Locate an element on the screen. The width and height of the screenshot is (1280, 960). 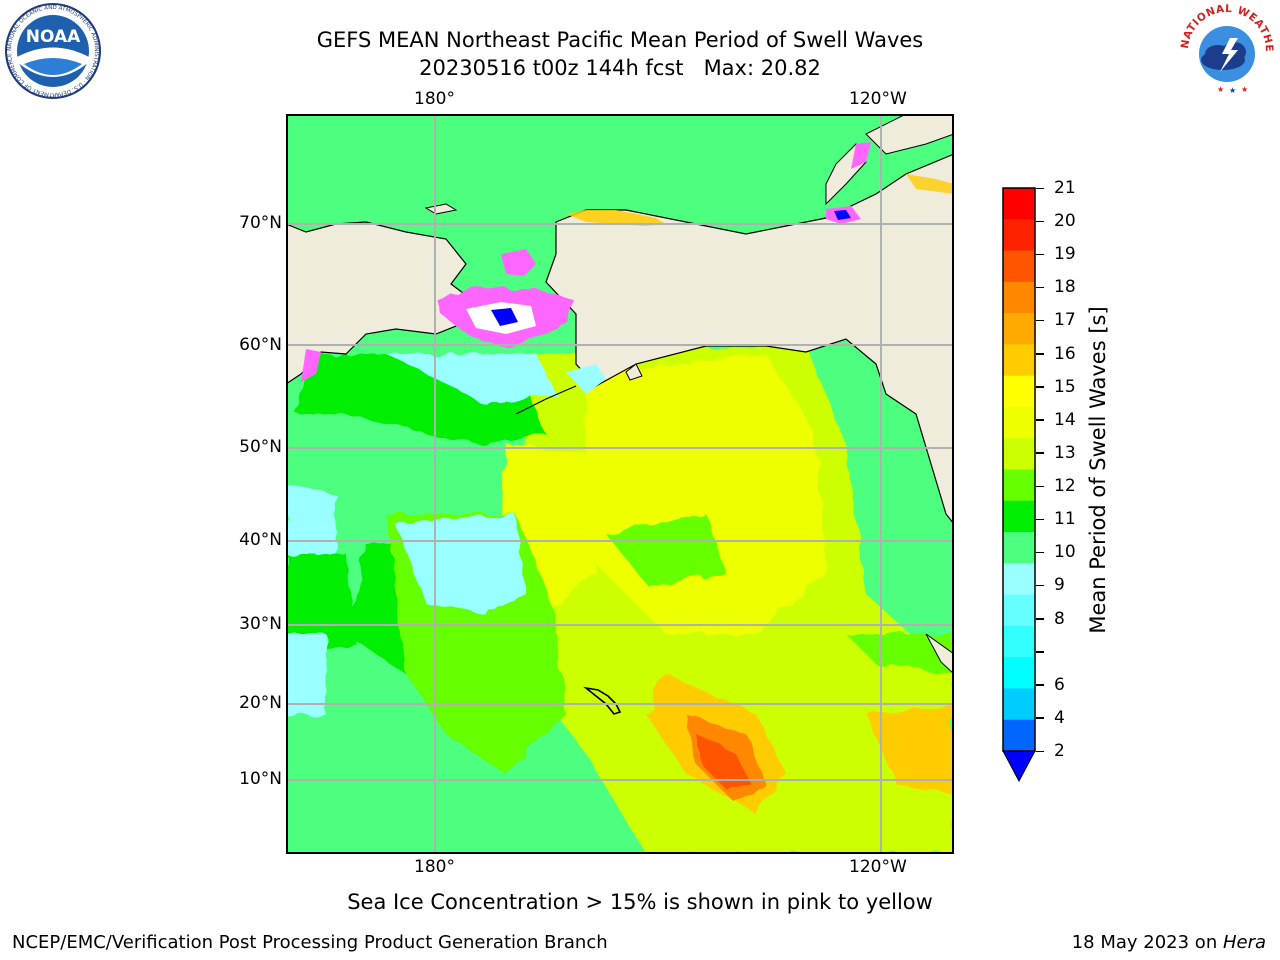
colorbar-tick-label: 11 is located at coordinates (1065, 519).